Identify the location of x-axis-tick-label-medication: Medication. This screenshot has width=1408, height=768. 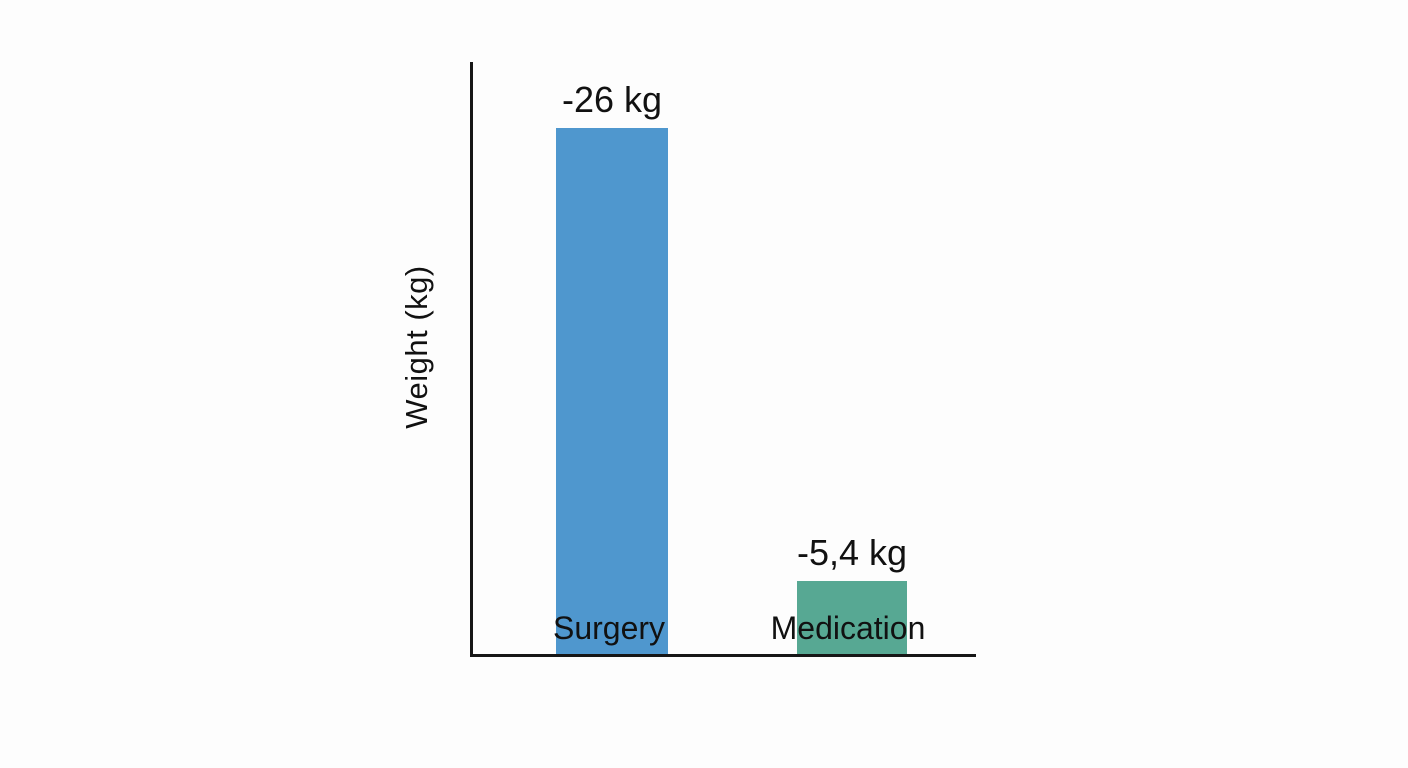
(848, 628).